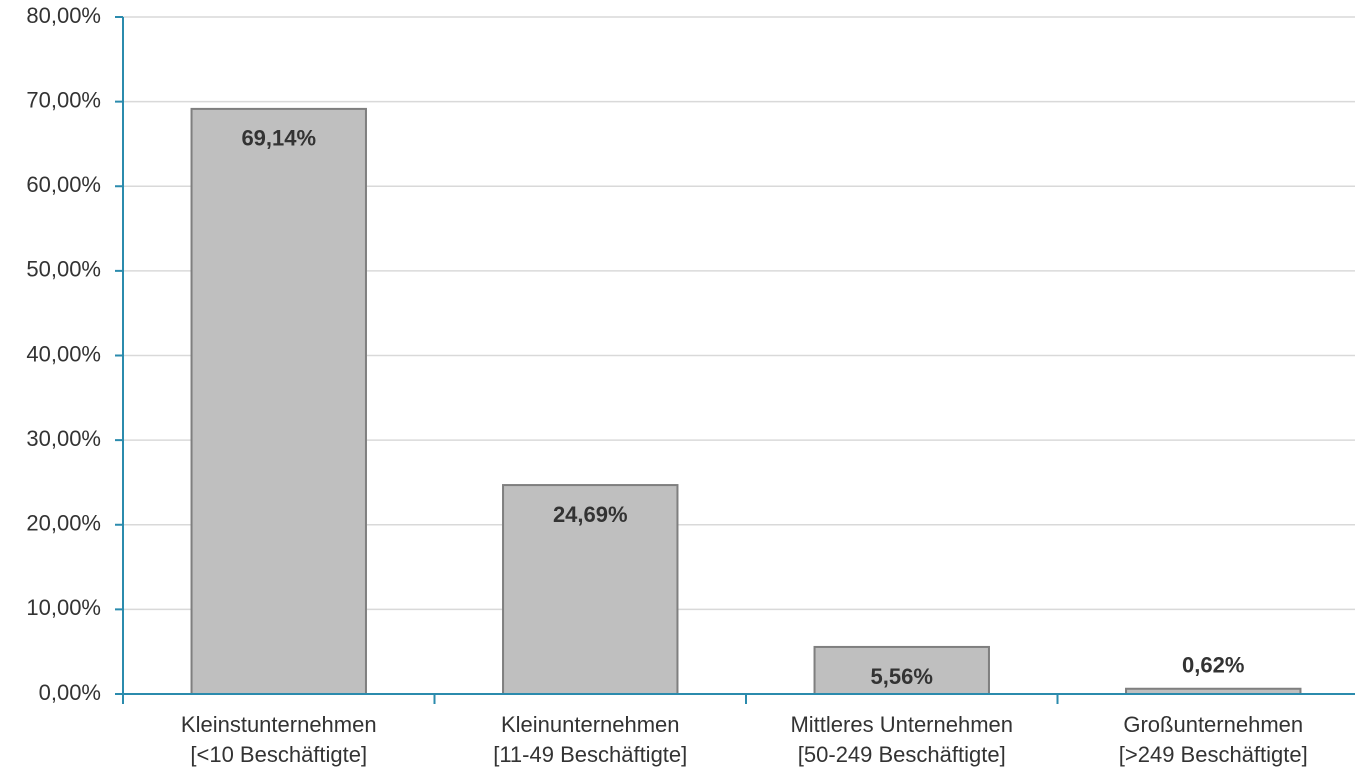 Image resolution: width=1355 pixels, height=774 pixels. Describe the element at coordinates (63, 438) in the screenshot. I see `y-tick-label: 30,00%` at that location.